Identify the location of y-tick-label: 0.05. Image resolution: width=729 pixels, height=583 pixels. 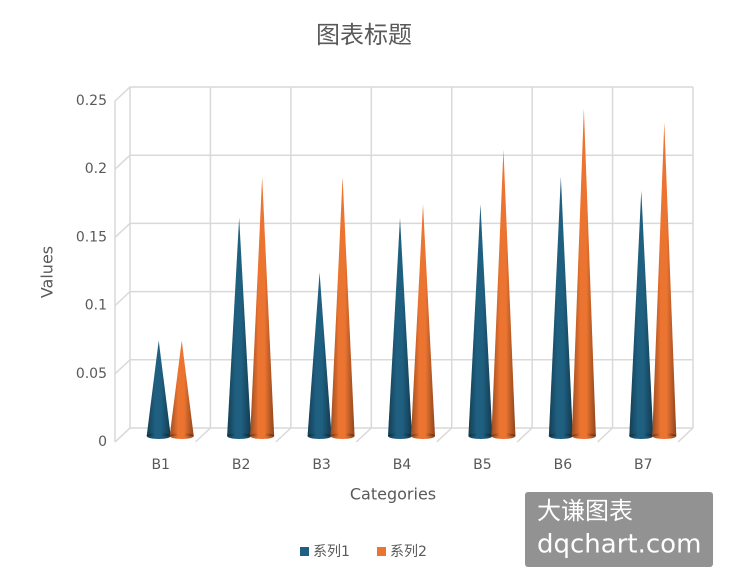
(91, 374).